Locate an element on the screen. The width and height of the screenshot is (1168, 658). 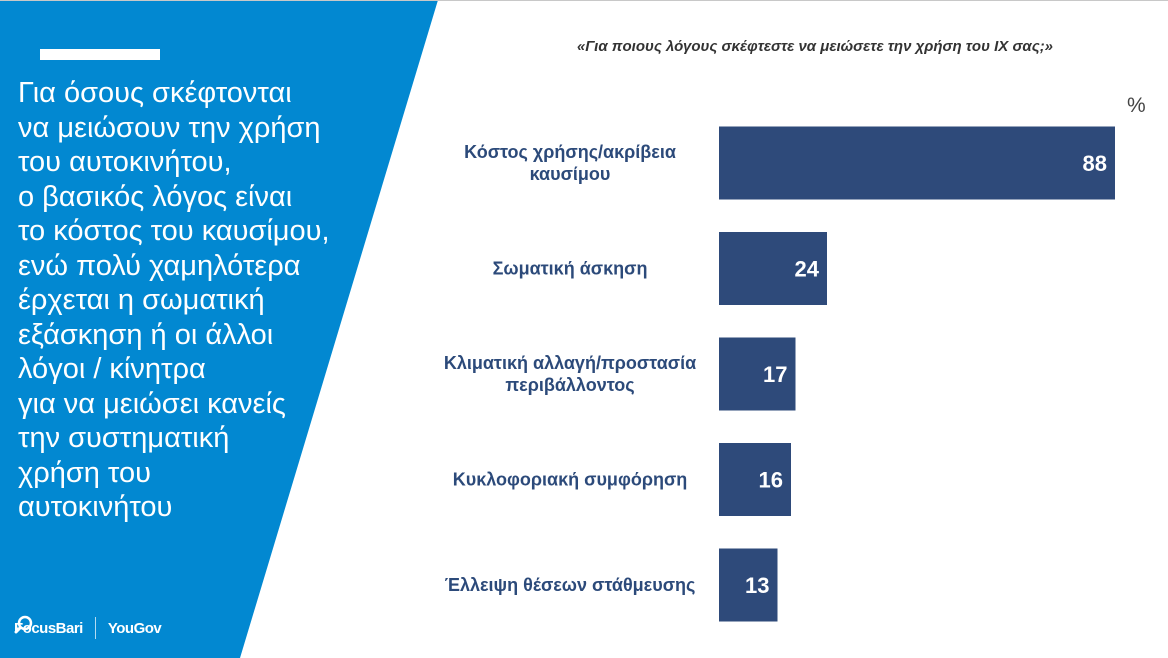
category-label-line: Έλλειψη θέσεων στάθμευσης is located at coordinates (570, 585).